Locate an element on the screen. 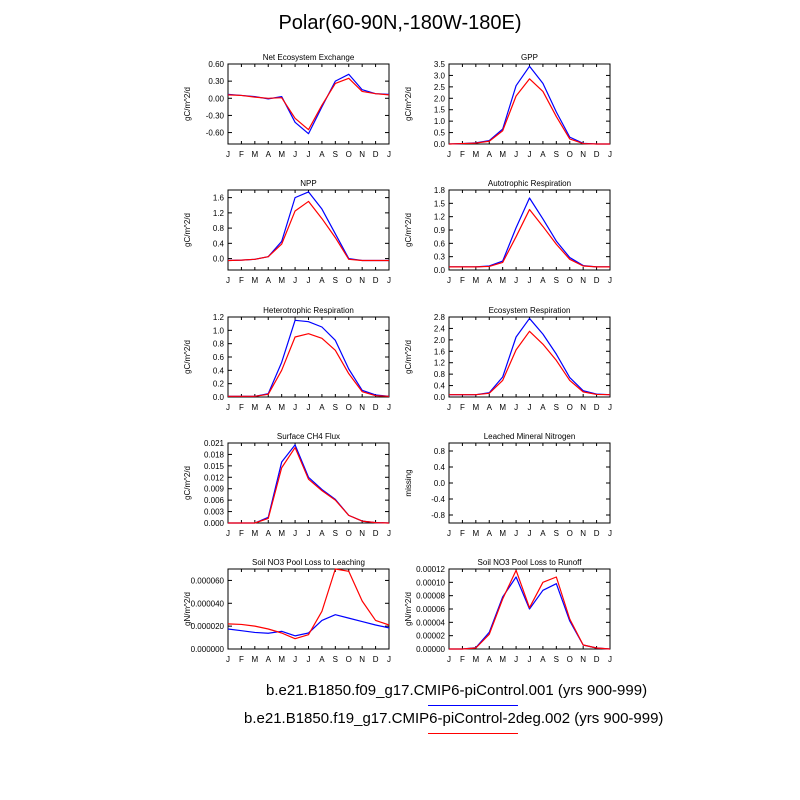  y-tick-label: 0.00006 is located at coordinates (430, 609).